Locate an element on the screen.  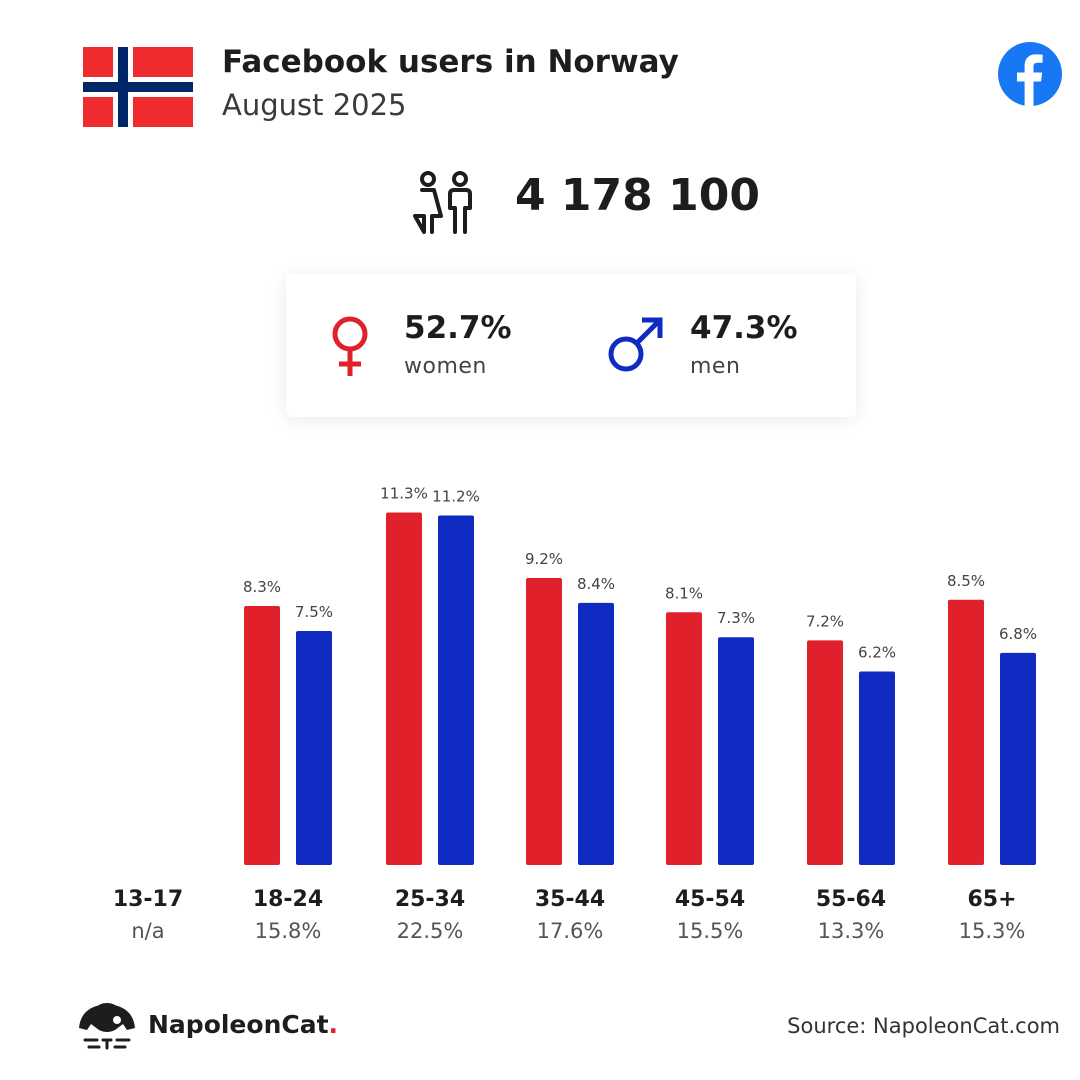
category-label-35-44: 35-44 is located at coordinates (570, 899).